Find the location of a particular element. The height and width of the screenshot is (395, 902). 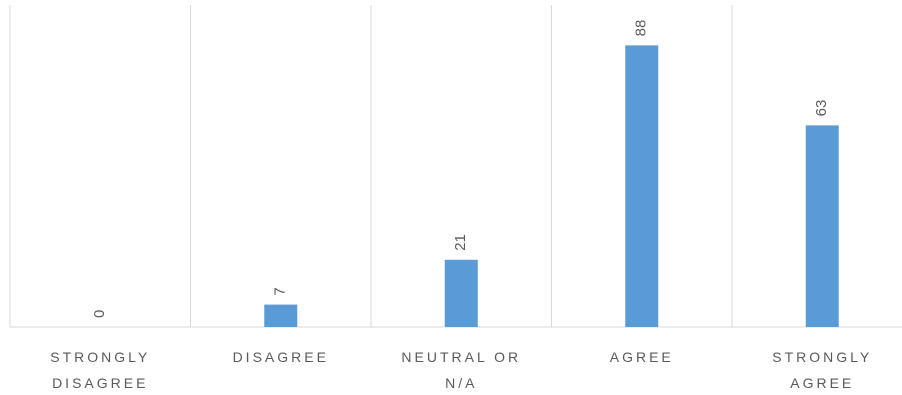

data-label: 7 is located at coordinates (280, 291).